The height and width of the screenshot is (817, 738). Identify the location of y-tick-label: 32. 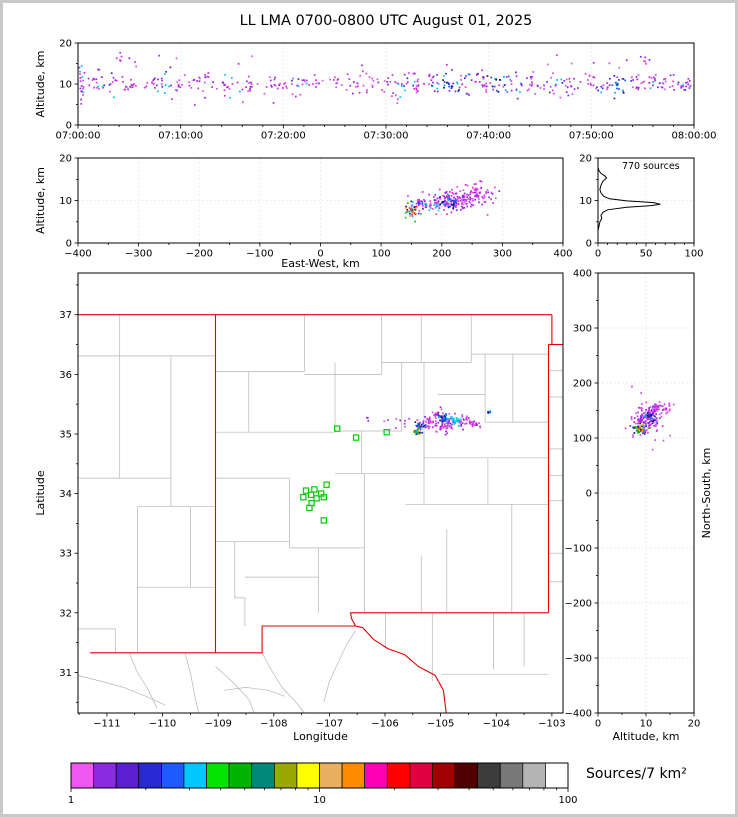
(65, 613).